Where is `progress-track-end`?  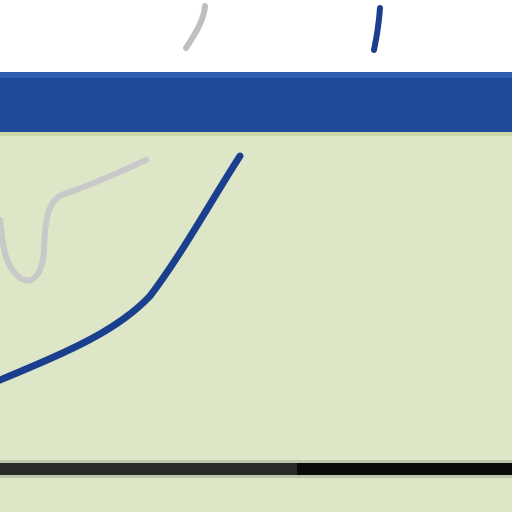 progress-track-end is located at coordinates (406, 468).